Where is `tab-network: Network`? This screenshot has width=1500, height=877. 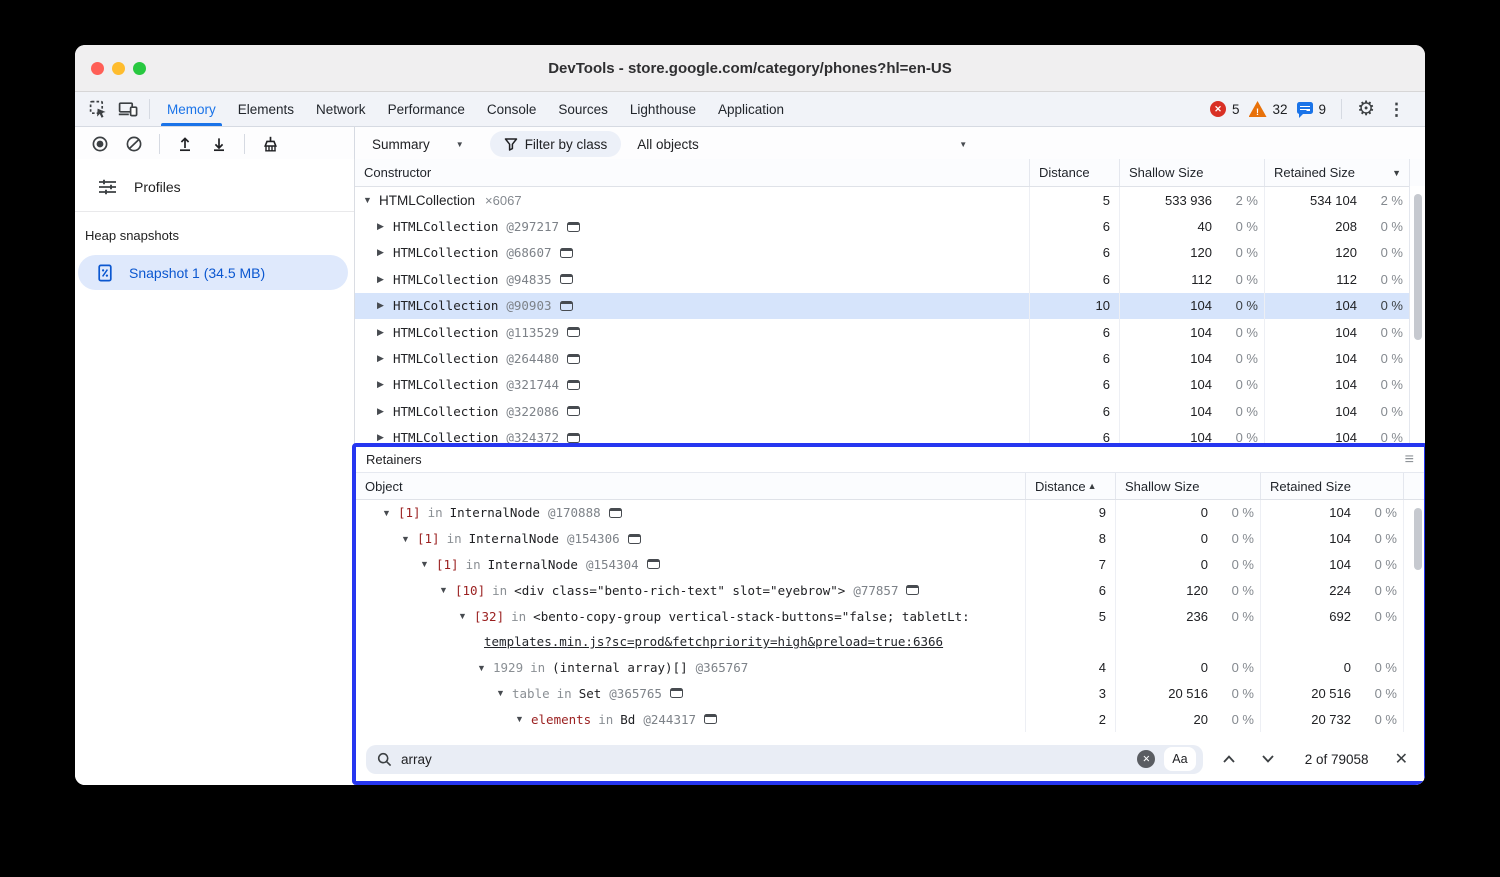
tab-network: Network is located at coordinates (341, 109).